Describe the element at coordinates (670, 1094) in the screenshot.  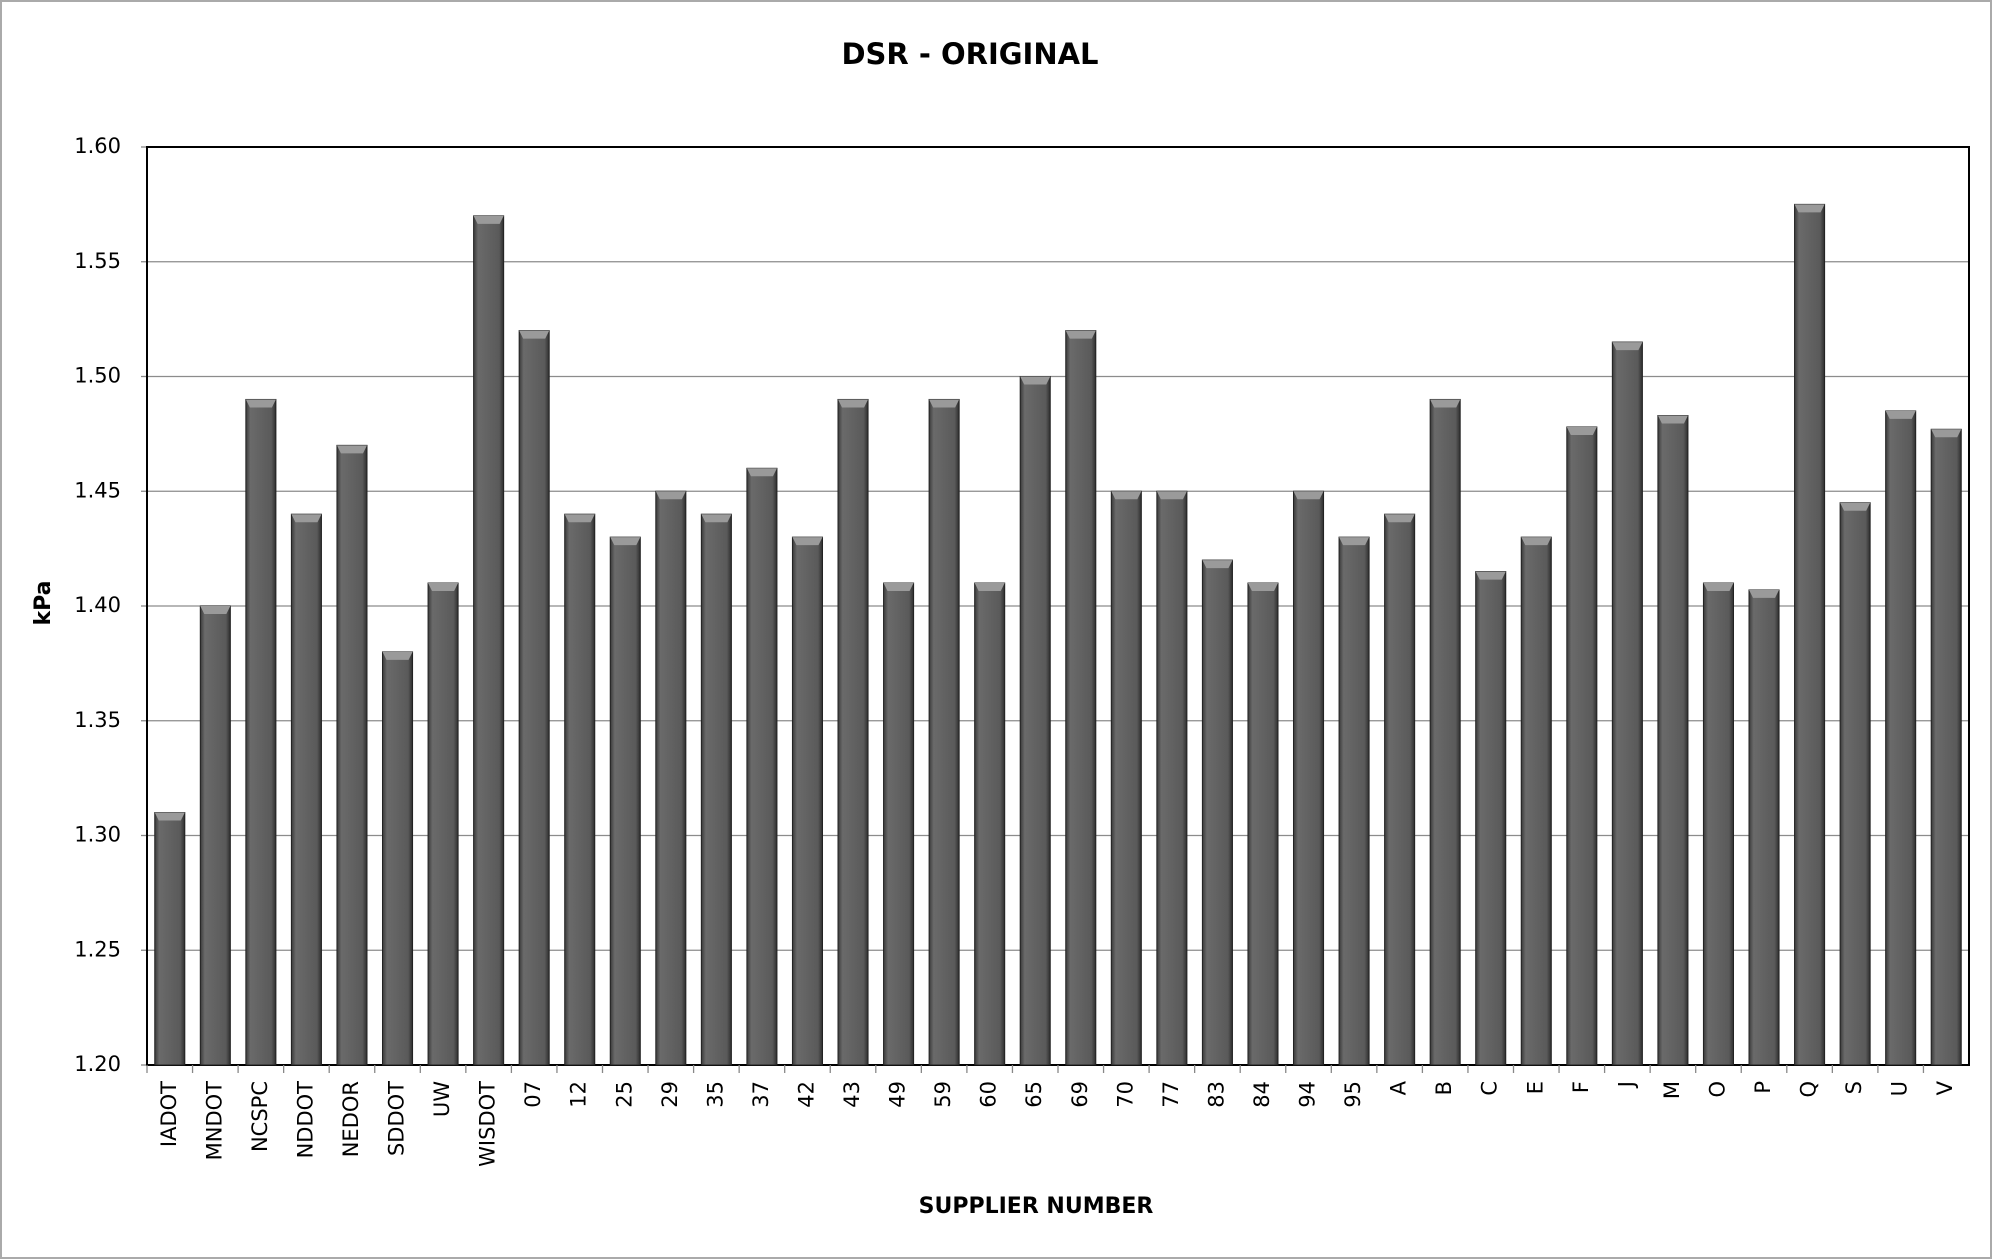
I see `x-tick-label: 29` at that location.